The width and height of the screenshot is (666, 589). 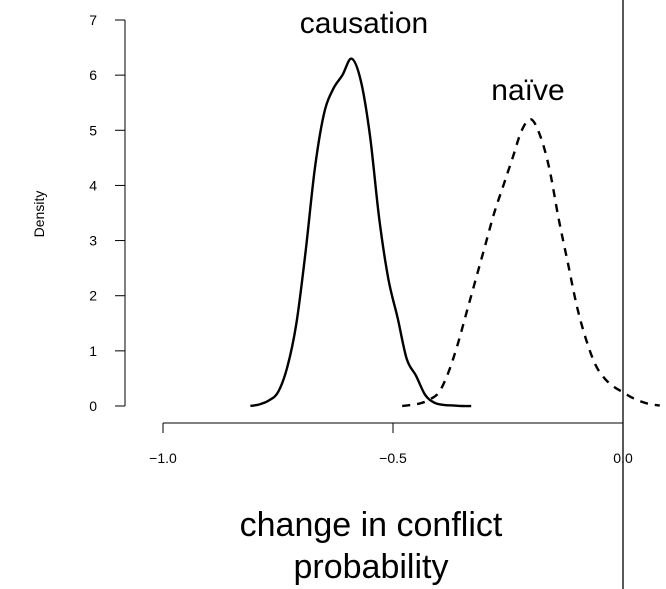 What do you see at coordinates (393, 458) in the screenshot?
I see `x-tick-label: −0.5` at bounding box center [393, 458].